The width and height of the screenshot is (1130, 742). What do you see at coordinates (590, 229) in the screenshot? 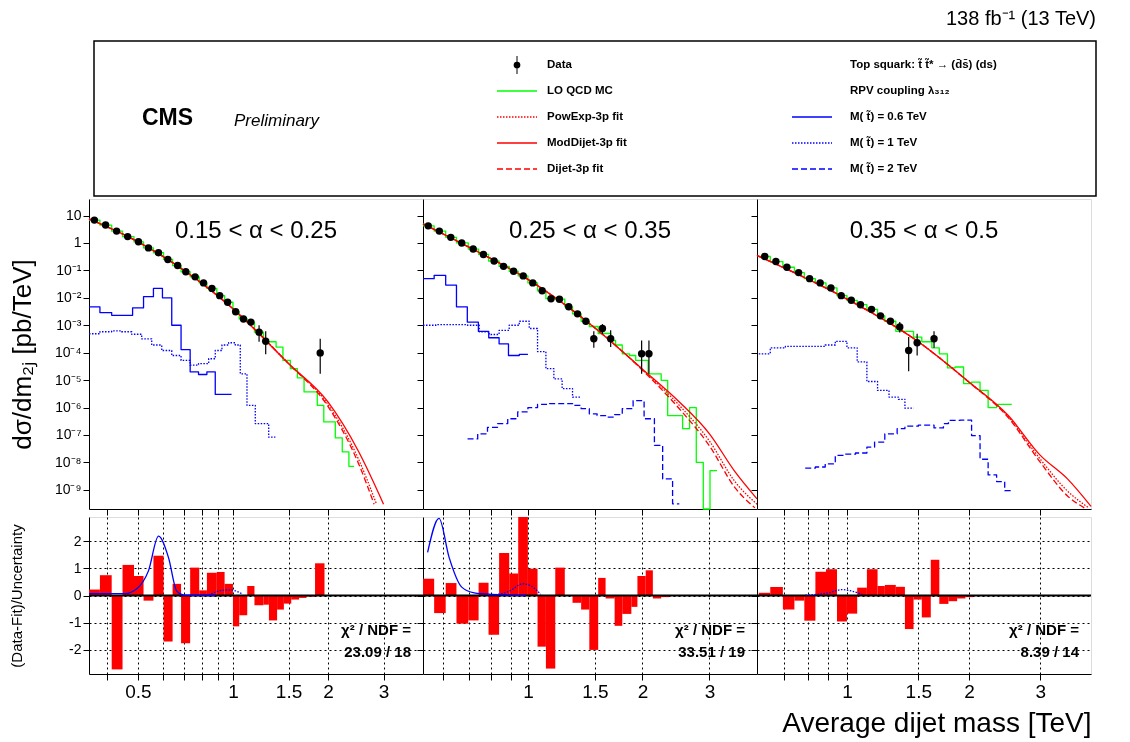
I see `text: 0.25 < α < 0.35` at bounding box center [590, 229].